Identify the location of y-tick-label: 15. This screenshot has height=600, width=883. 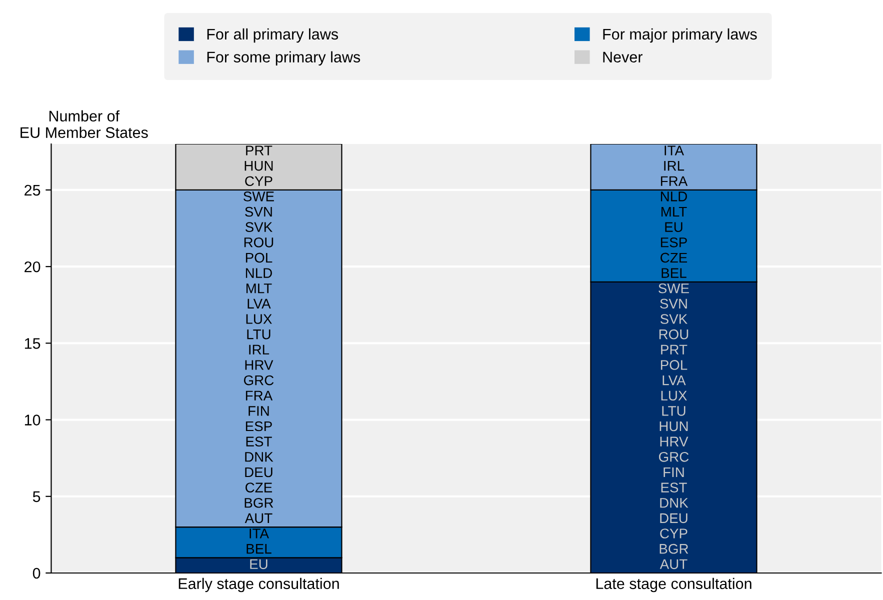
(32, 343).